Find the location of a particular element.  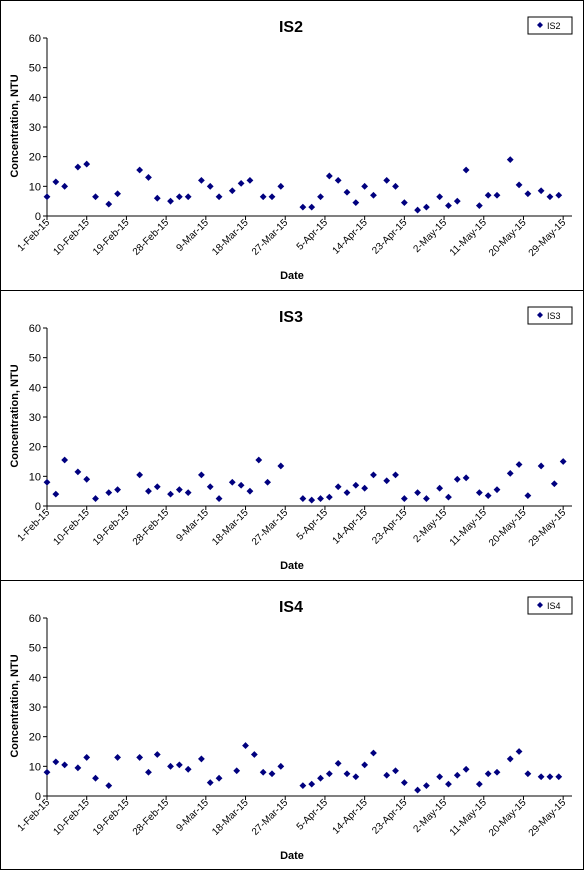

legend: IS4 is located at coordinates (550, 605).